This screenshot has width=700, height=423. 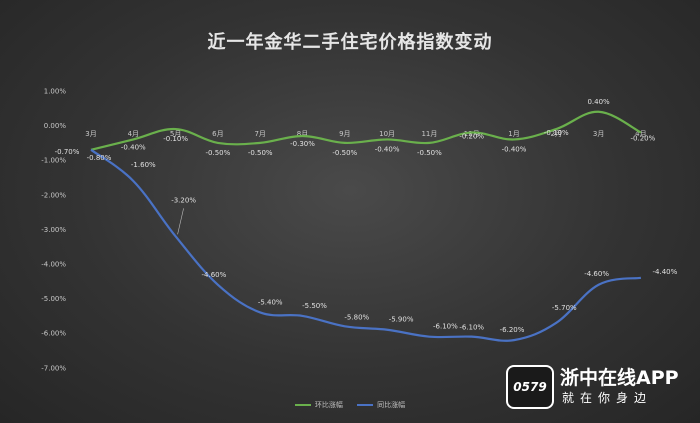 I want to click on y-tick-label: -3.00%, so click(x=53, y=230).